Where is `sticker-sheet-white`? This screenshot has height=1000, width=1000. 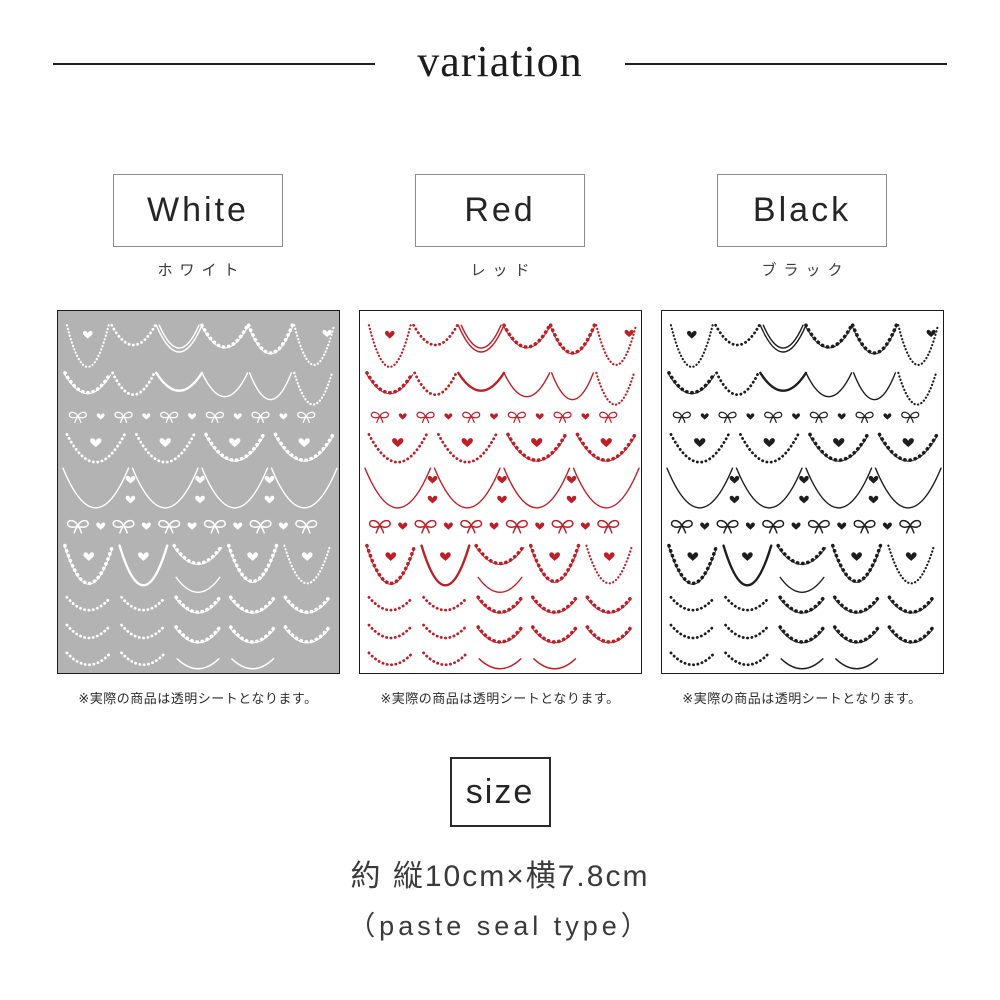 sticker-sheet-white is located at coordinates (198, 492).